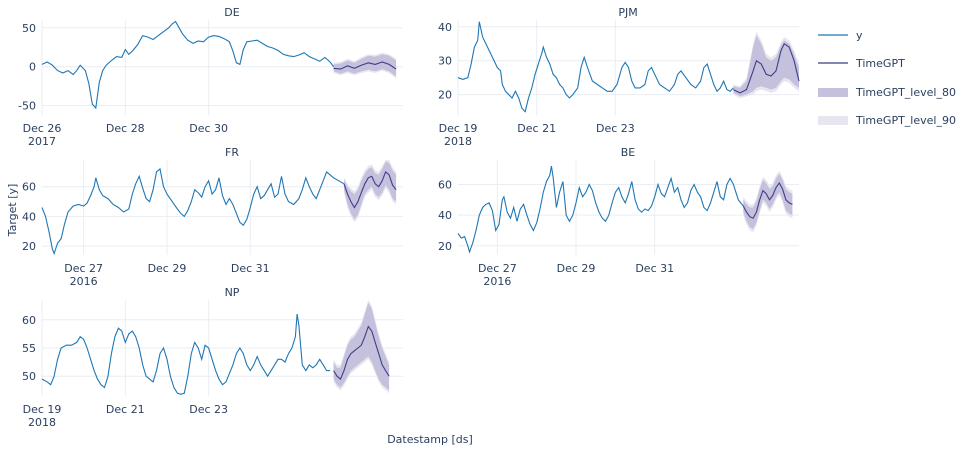 Image resolution: width=963 pixels, height=450 pixels. I want to click on panel-title-fr: FR, so click(232, 152).